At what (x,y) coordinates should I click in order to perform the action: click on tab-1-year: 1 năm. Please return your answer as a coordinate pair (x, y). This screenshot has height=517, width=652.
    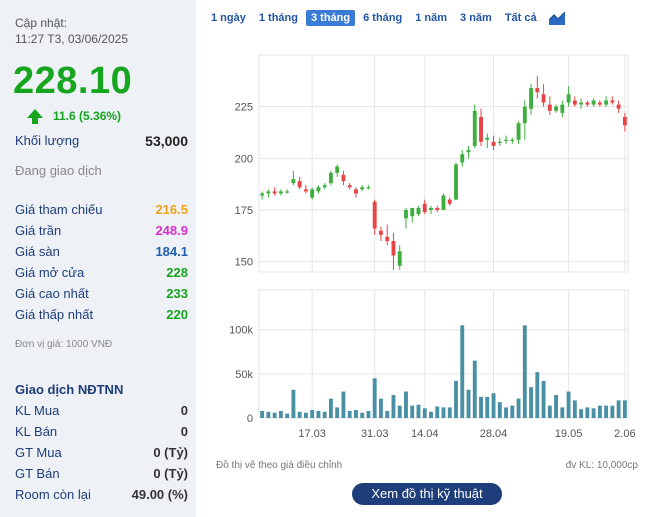
    Looking at the image, I should click on (431, 18).